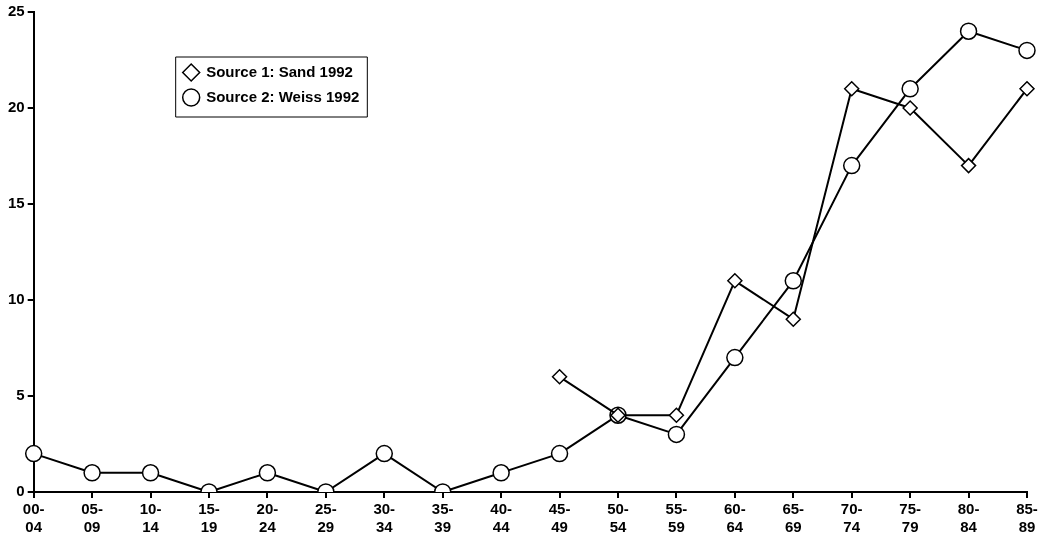 The image size is (1045, 544). I want to click on legend-label: Source 2: Weiss 1992, so click(283, 96).